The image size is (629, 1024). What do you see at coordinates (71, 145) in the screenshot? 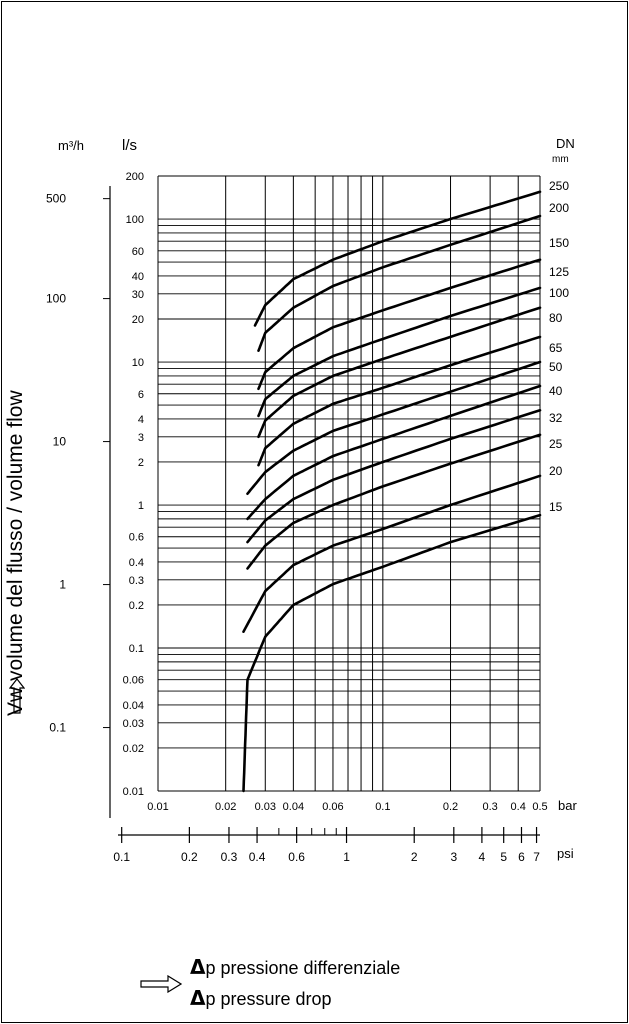
I see `m3h-unit-label: m³/h` at bounding box center [71, 145].